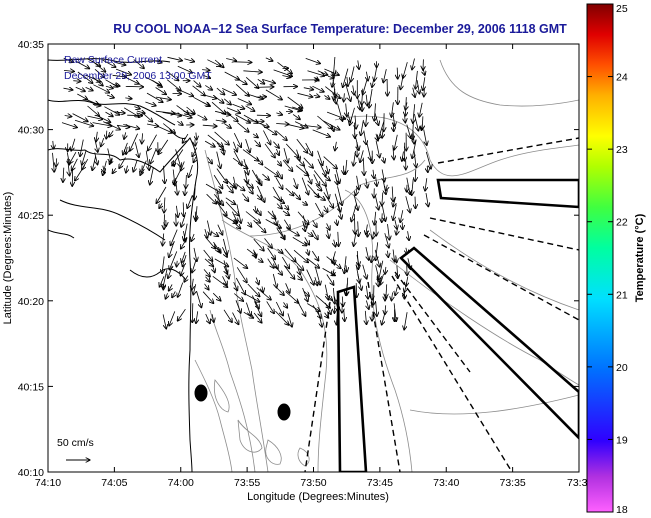  I want to click on y-tick-label: 40:30, so click(31, 131).